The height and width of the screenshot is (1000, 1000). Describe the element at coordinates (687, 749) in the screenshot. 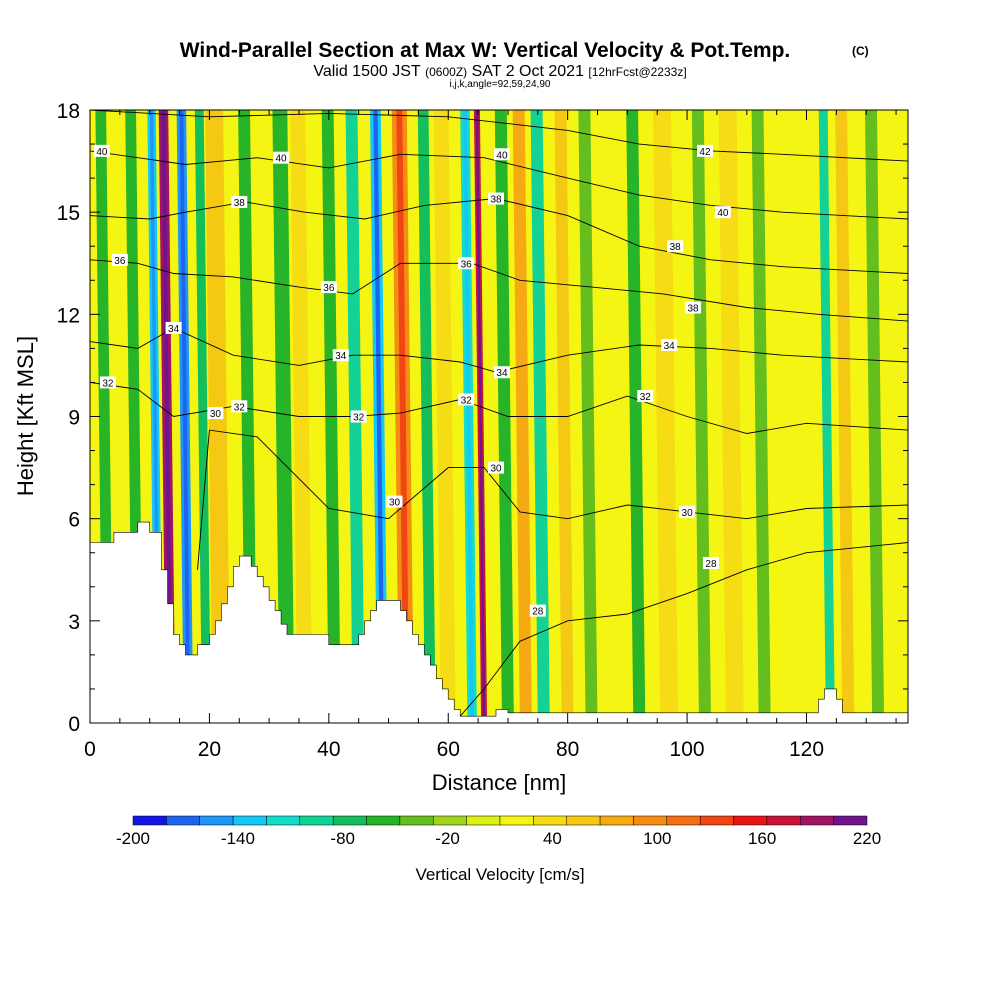

I see `x-tick-label: 100` at that location.